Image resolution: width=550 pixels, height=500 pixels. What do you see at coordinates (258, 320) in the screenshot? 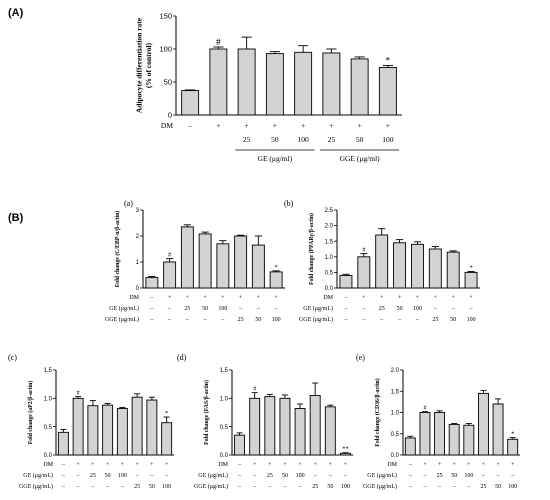
I see `chart-a-row-cell: 50` at bounding box center [258, 320].